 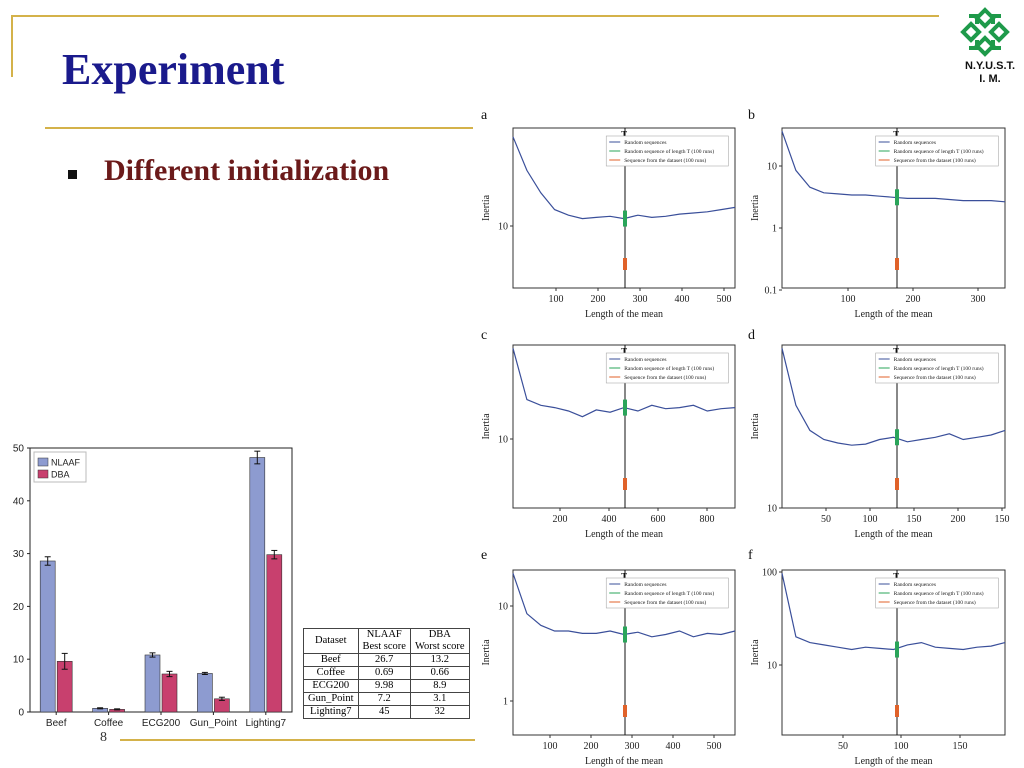 I want to click on bar-xtick-label: Gun_Point, so click(x=213, y=723).